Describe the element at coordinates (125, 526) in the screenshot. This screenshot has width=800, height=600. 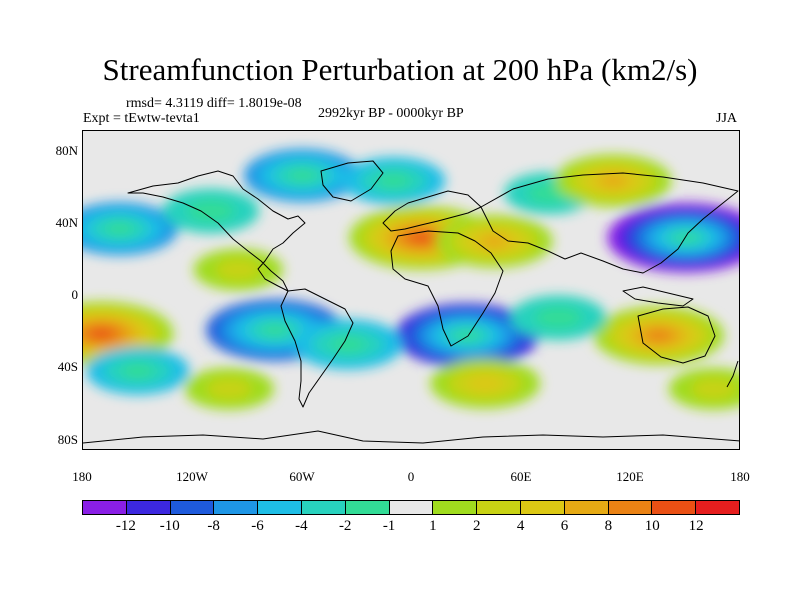
I see `colorbar-label: -12` at that location.